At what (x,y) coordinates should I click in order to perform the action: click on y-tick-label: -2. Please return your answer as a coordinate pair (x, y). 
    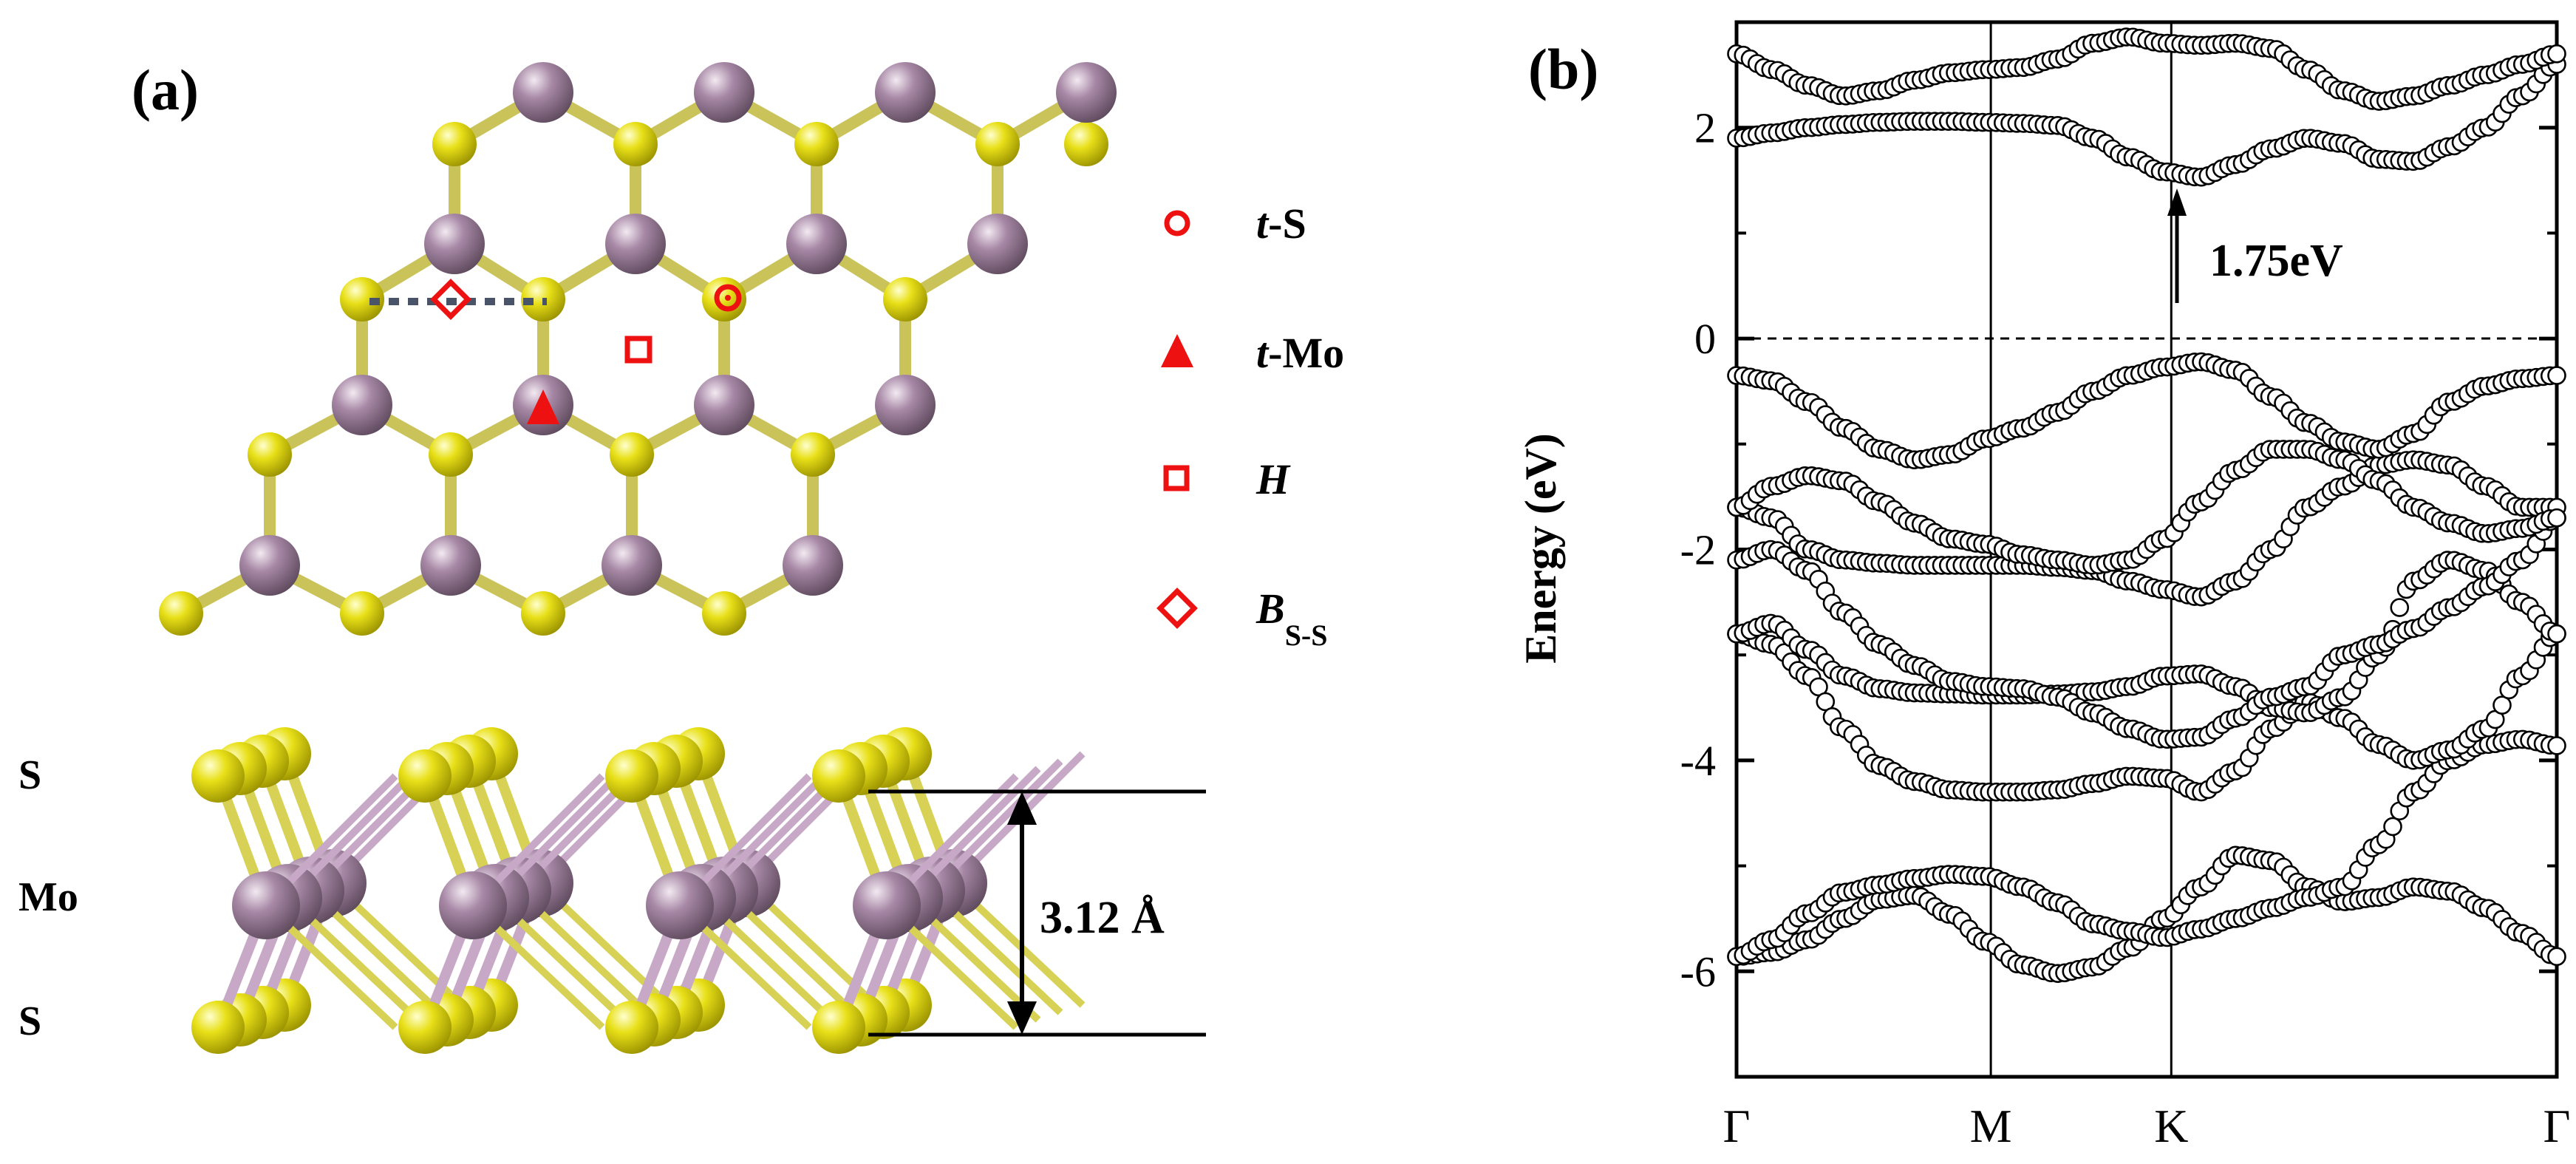
    Looking at the image, I should click on (1698, 550).